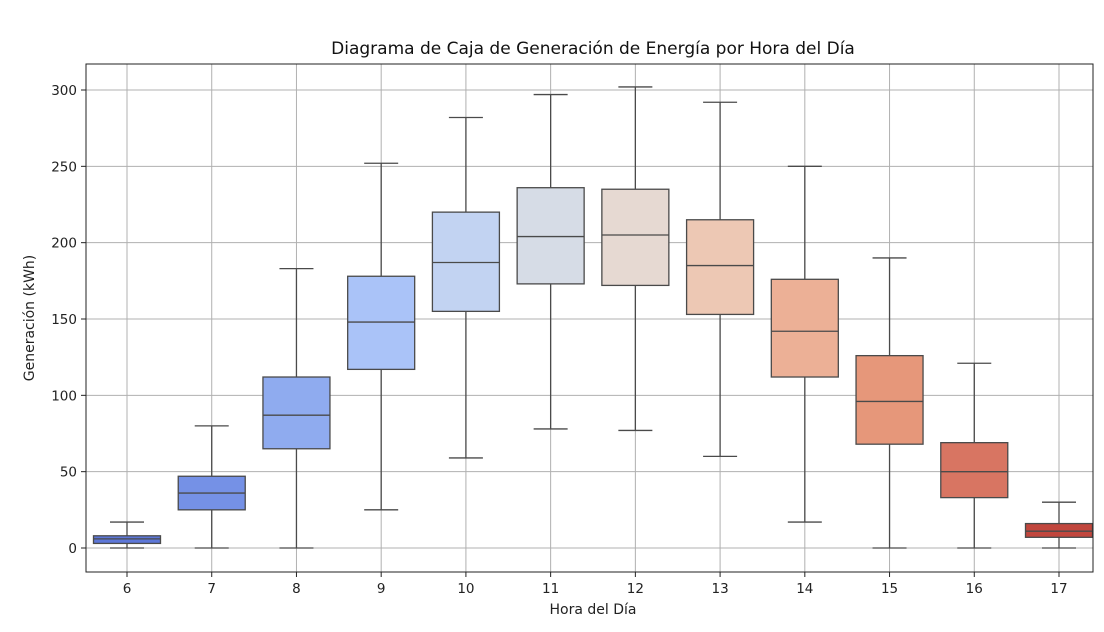 The width and height of the screenshot is (1104, 632). Describe the element at coordinates (635, 589) in the screenshot. I see `x-tick-label: 12` at that location.